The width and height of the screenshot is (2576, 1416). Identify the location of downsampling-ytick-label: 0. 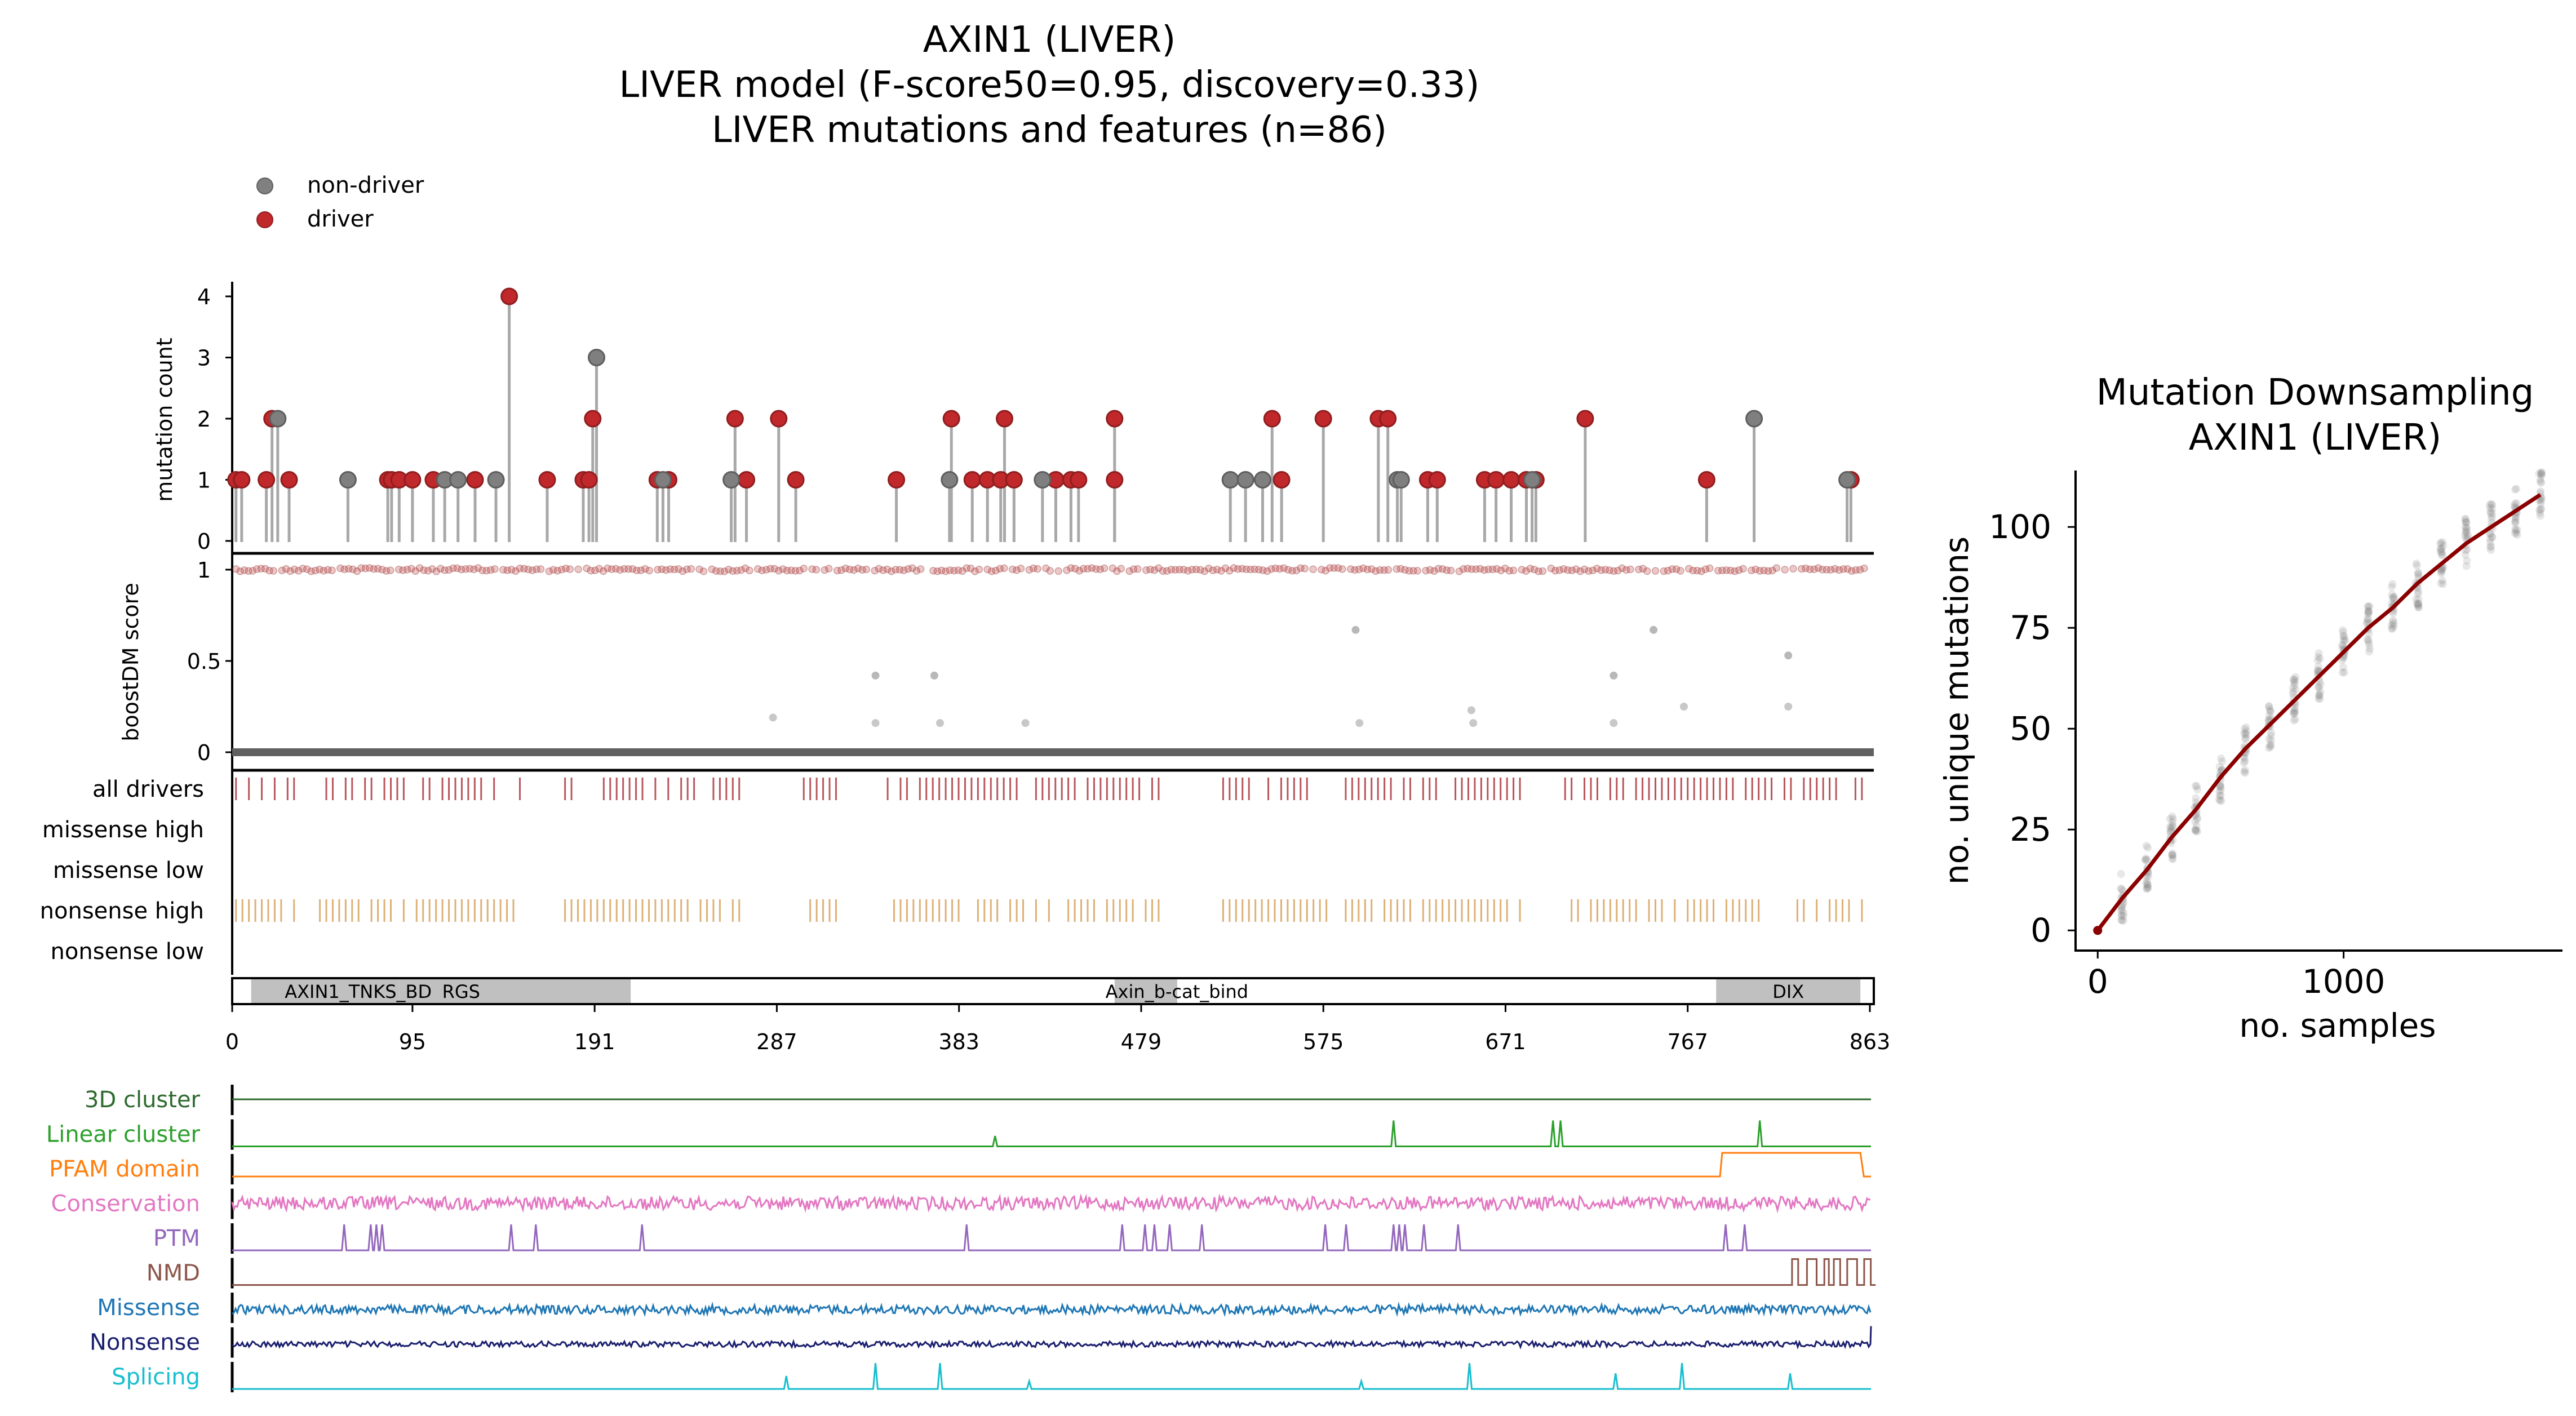
(2040, 930).